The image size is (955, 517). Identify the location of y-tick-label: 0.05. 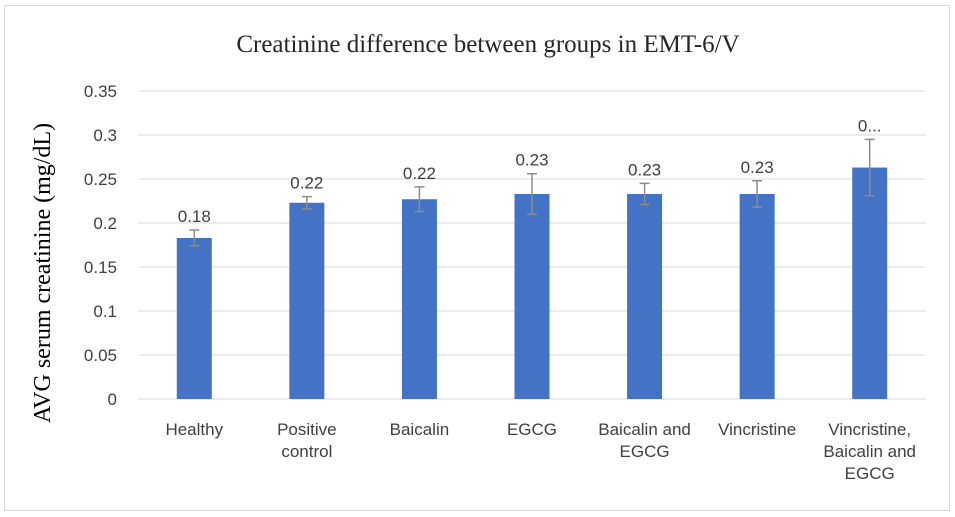
(100, 355).